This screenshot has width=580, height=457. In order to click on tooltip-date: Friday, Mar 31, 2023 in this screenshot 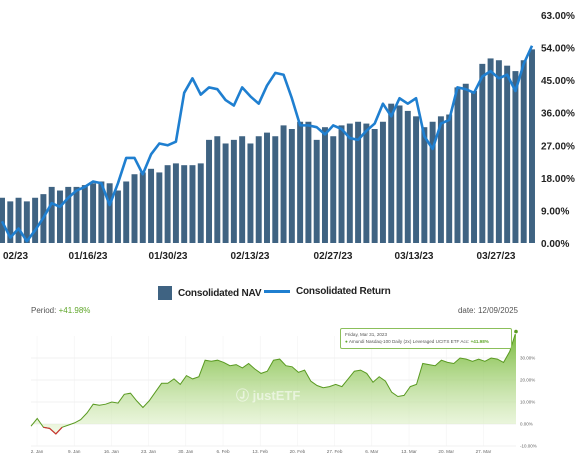, I will do `click(366, 334)`.